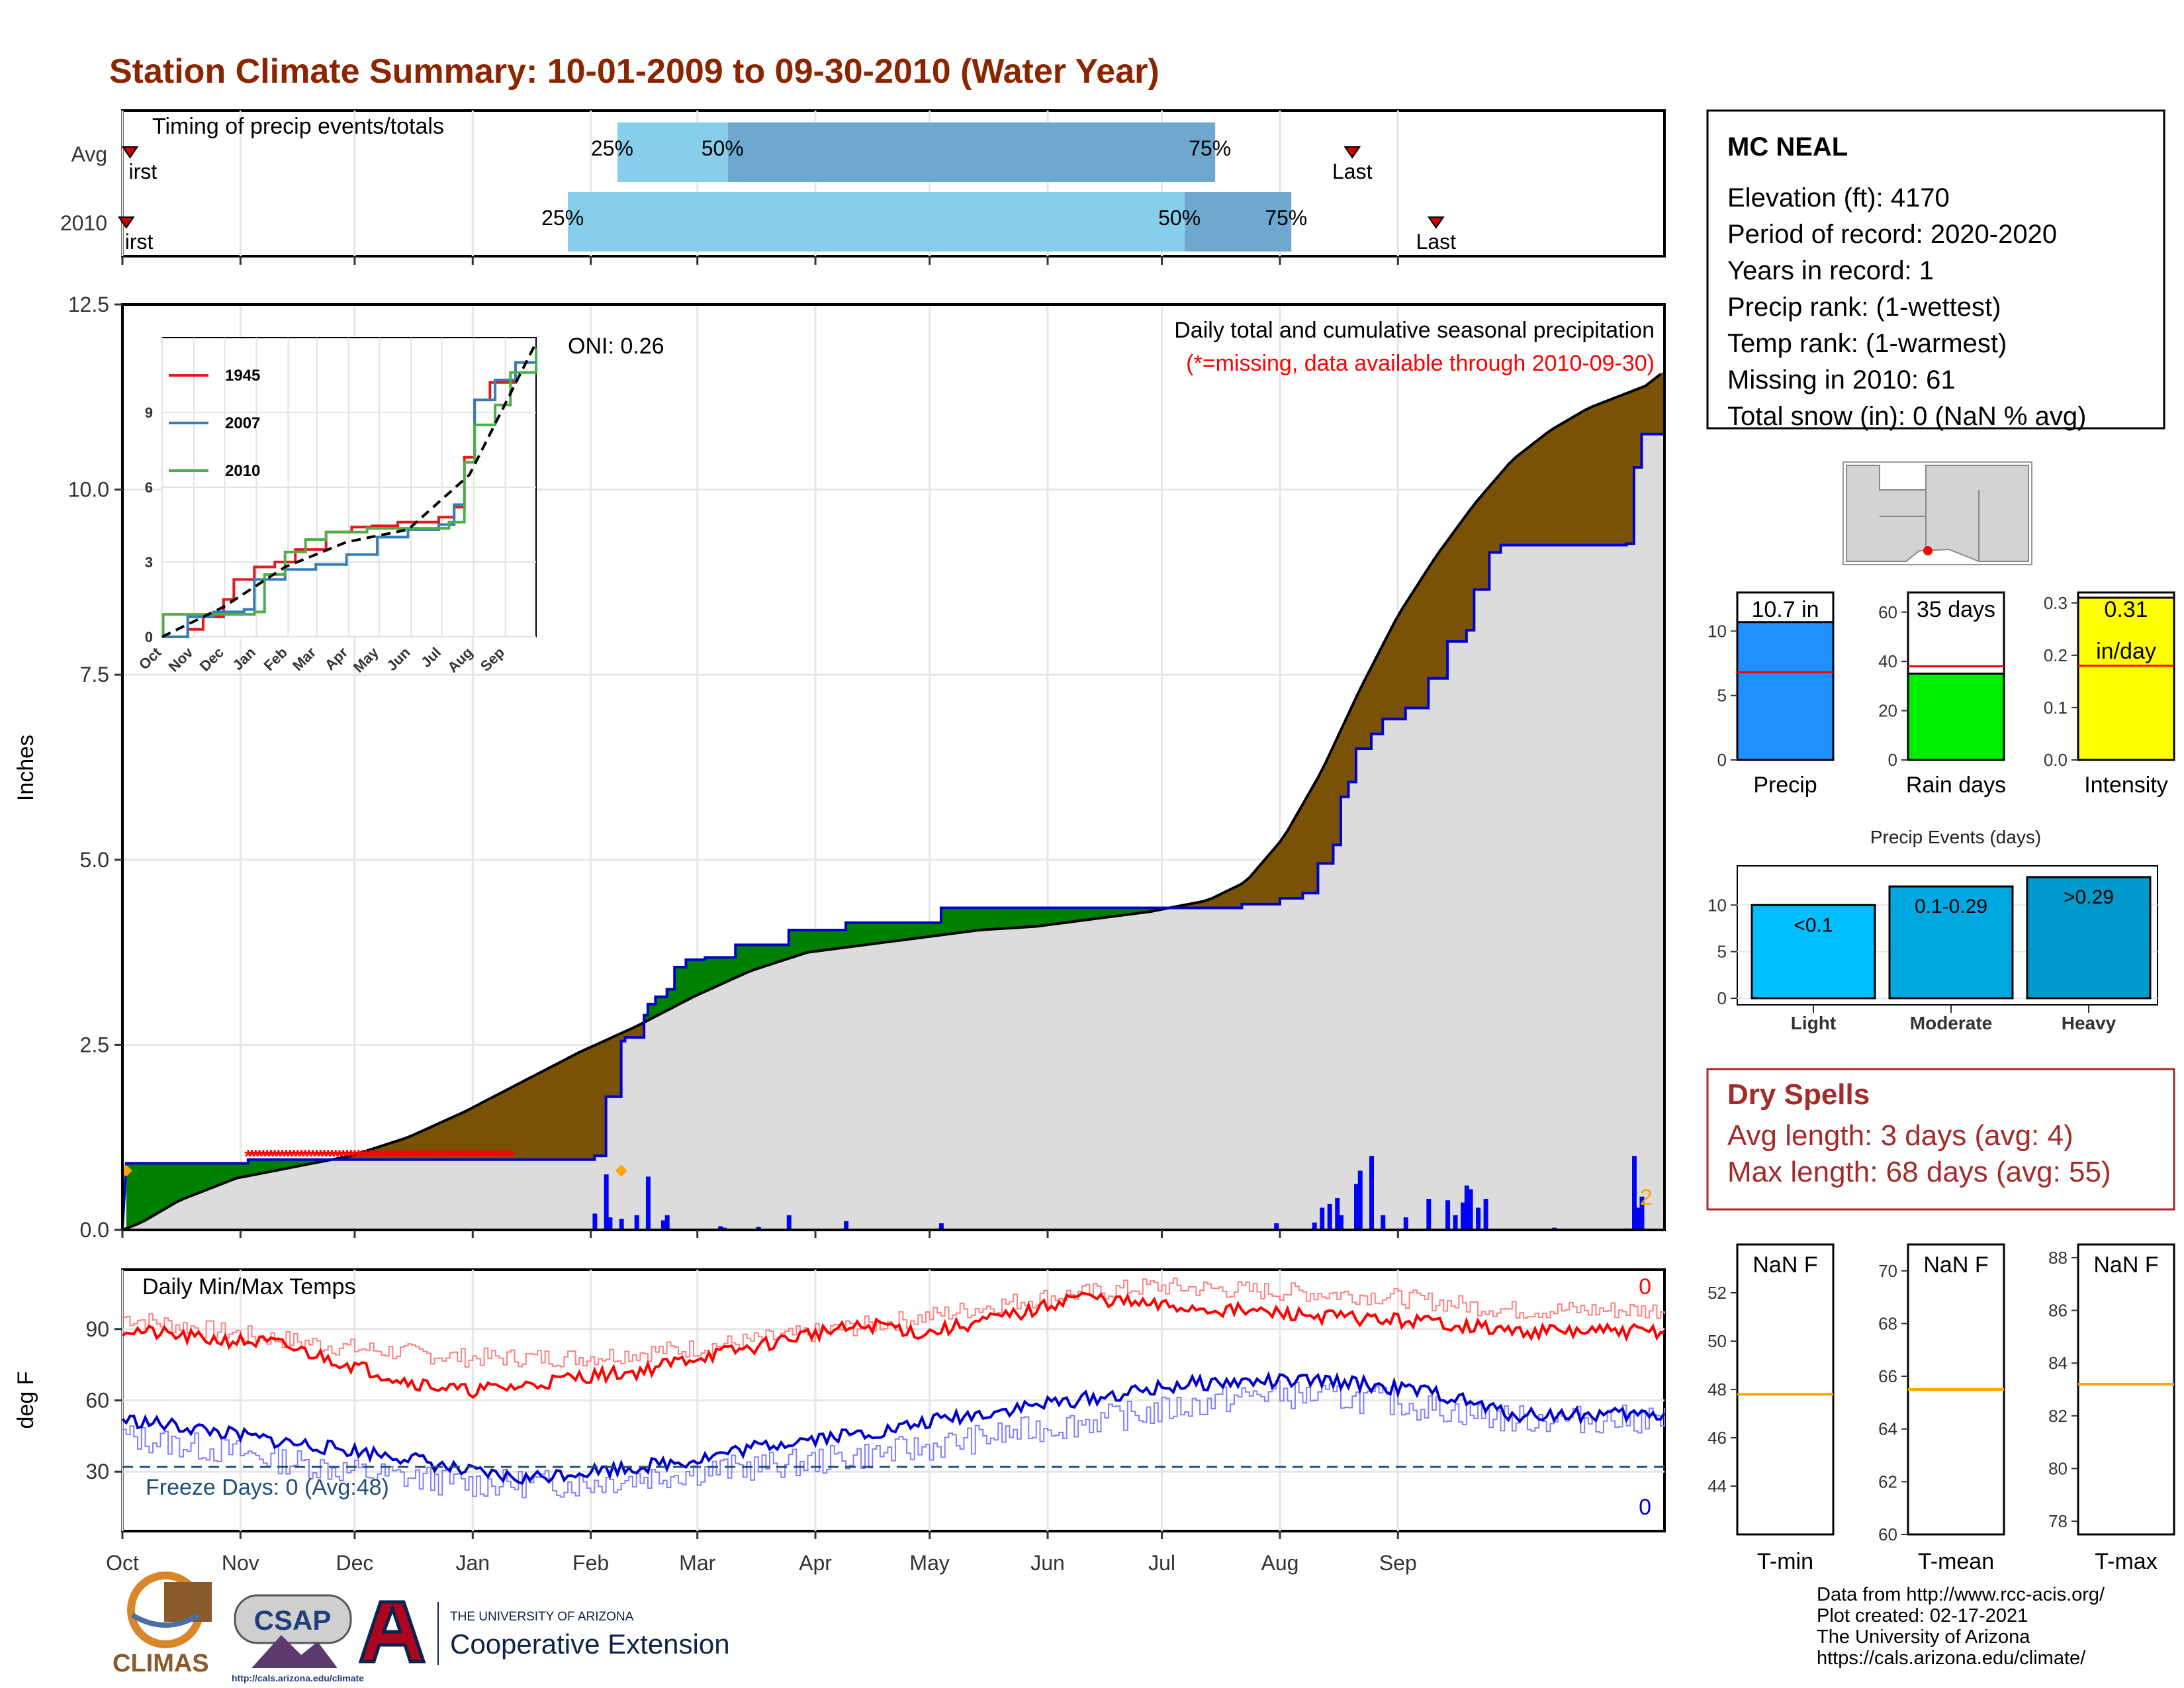  I want to click on bar-value-label: 0.31, so click(2126, 609).